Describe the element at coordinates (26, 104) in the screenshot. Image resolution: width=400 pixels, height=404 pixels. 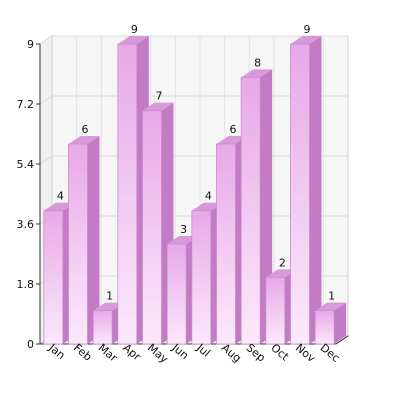
I see `y-tick-label: 7.2` at that location.